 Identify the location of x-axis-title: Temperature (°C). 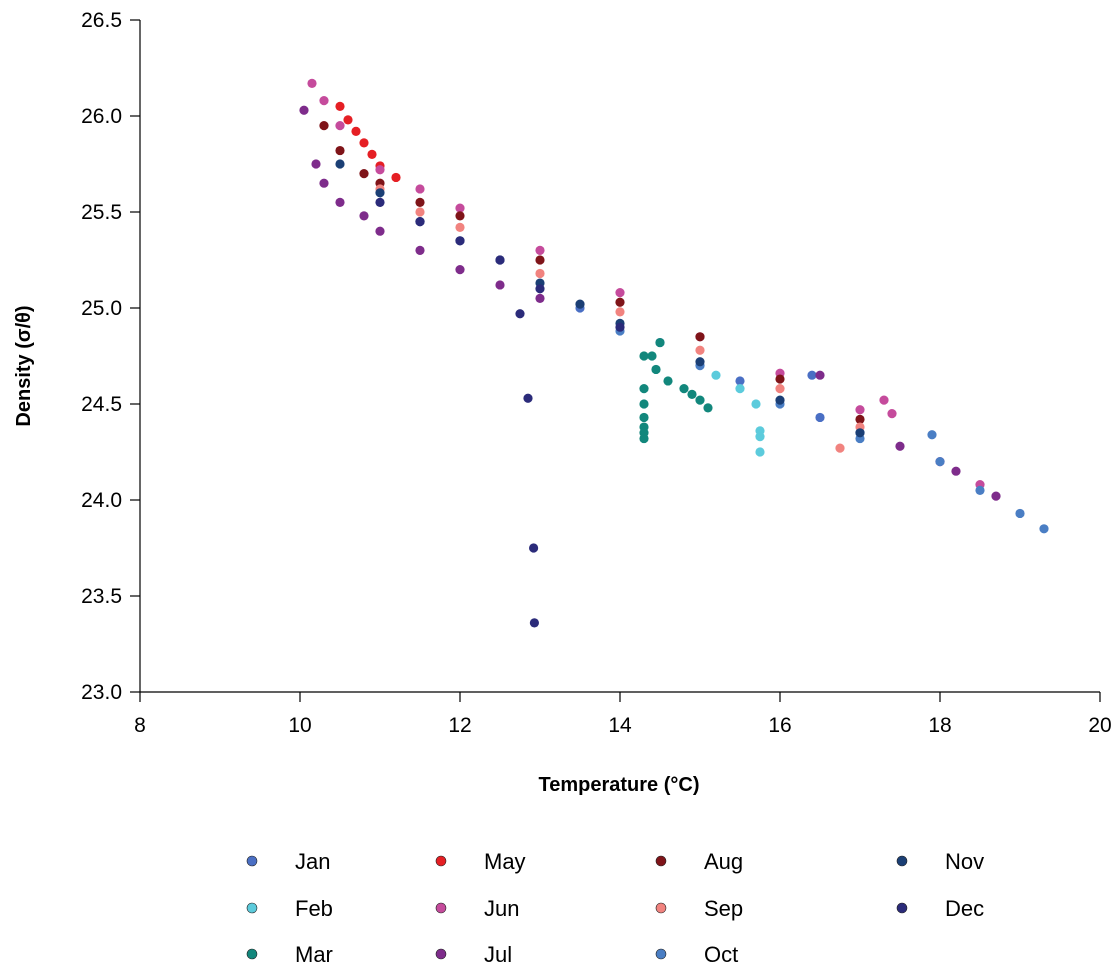
(619, 785).